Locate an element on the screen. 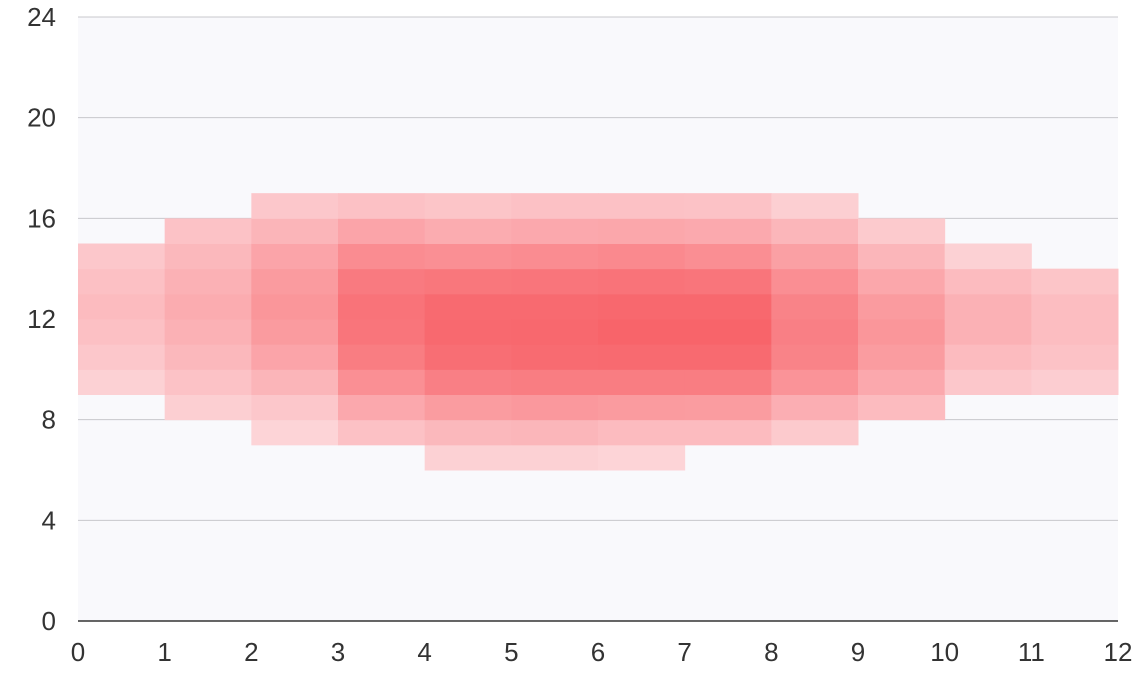 Image resolution: width=1140 pixels, height=674 pixels. x-tick-label: 9 is located at coordinates (858, 652).